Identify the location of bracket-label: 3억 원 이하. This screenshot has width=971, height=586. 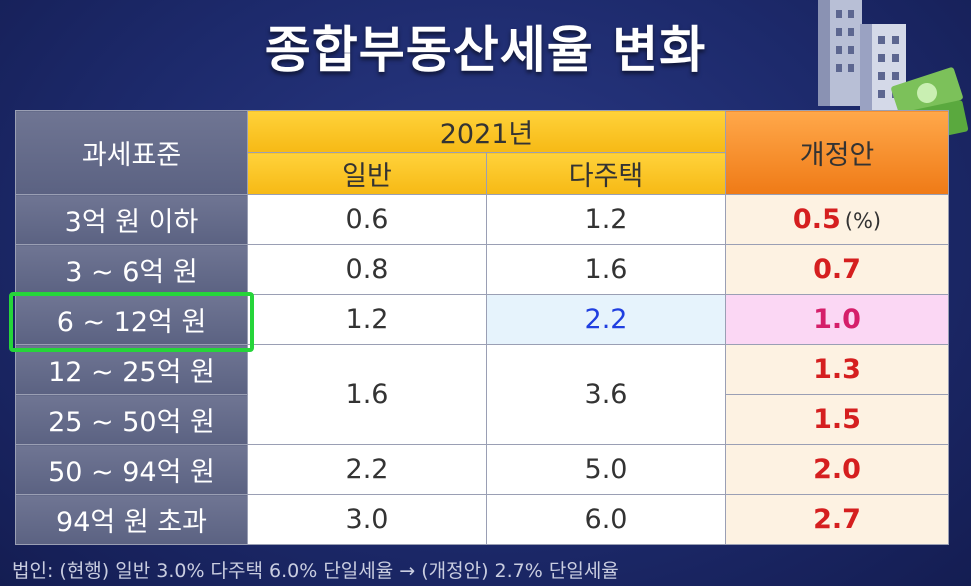
(131, 219).